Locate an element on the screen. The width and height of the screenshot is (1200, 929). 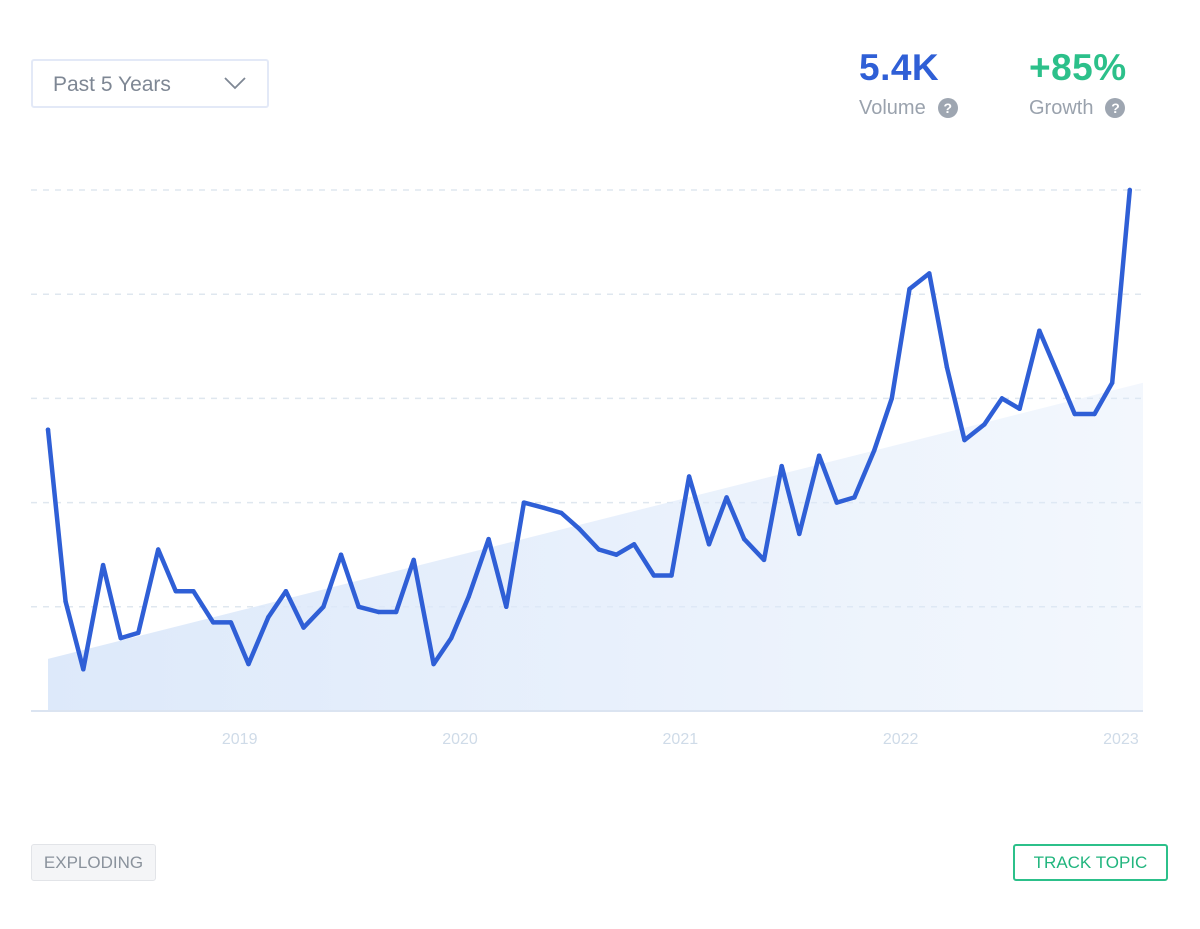
growth-stat: +85% Growth ? is located at coordinates (1078, 83).